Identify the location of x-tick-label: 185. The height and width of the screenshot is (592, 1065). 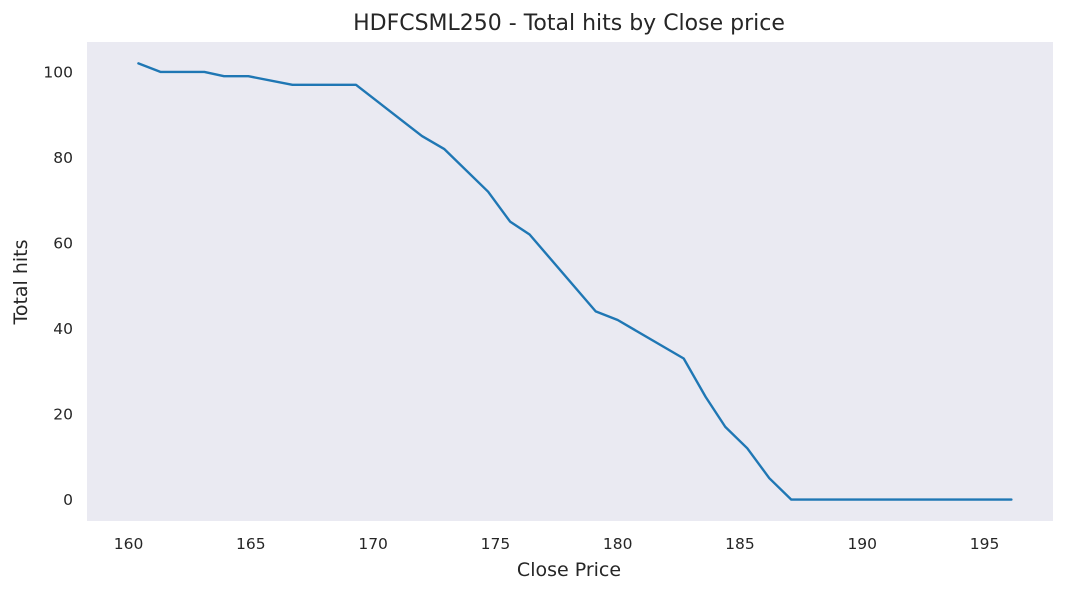
(740, 544).